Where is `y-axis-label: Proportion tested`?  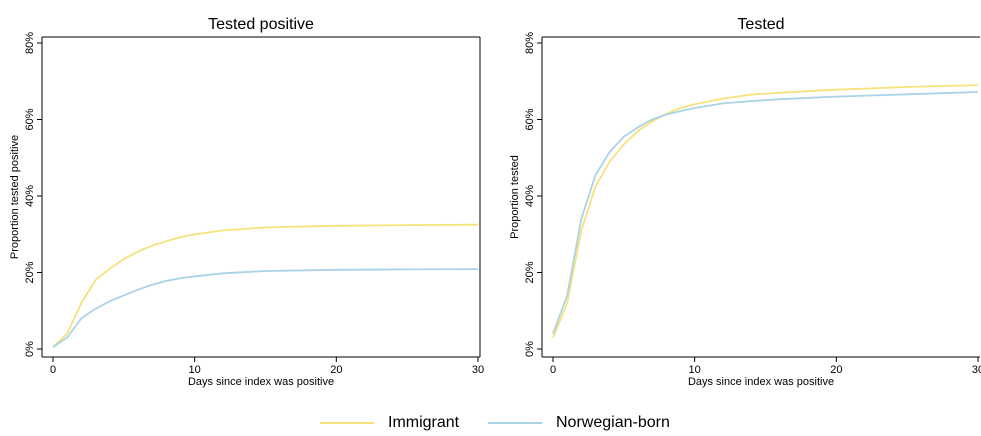
y-axis-label: Proportion tested is located at coordinates (515, 197).